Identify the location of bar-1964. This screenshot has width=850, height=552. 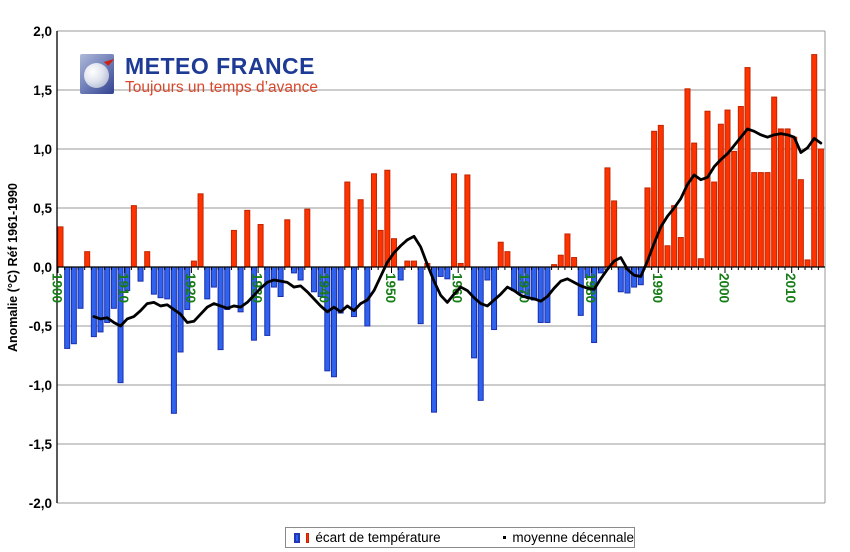
(487, 273).